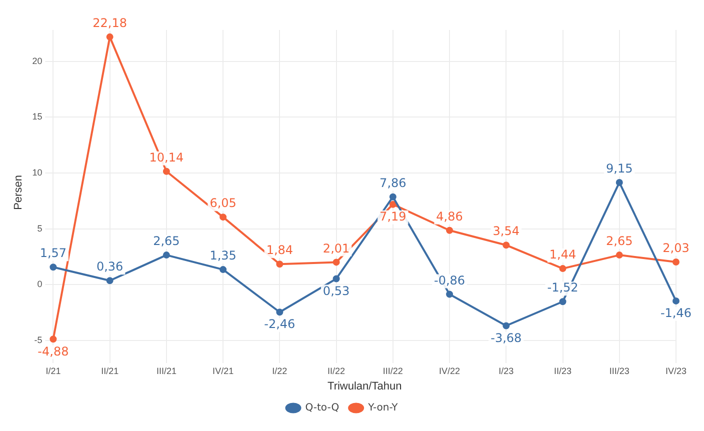 Image resolution: width=704 pixels, height=431 pixels. I want to click on y-tick-label: 5, so click(39, 228).